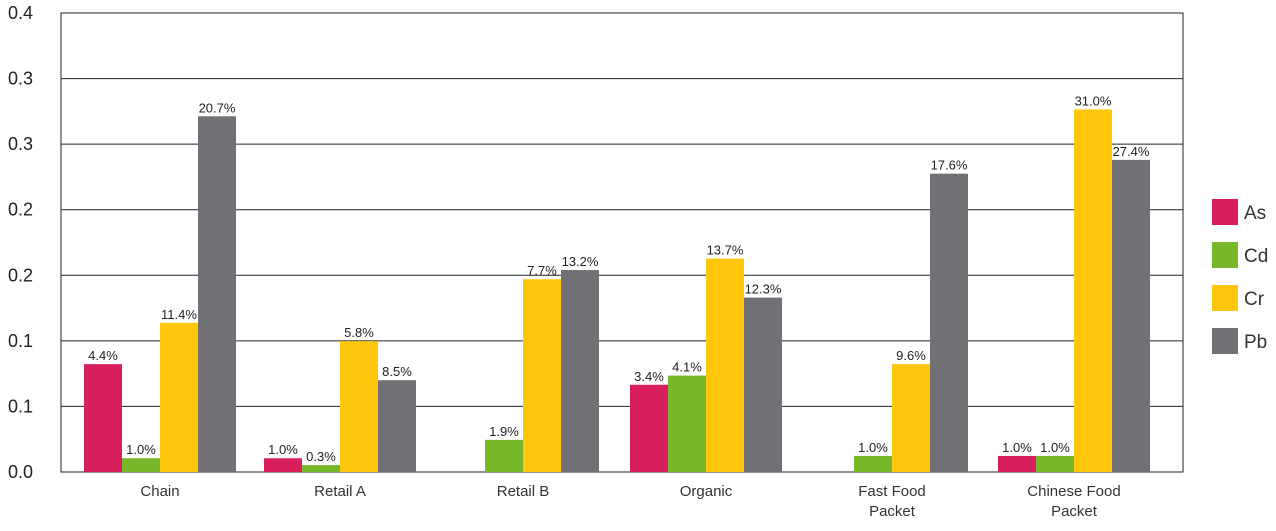 Image resolution: width=1276 pixels, height=531 pixels. Describe the element at coordinates (179, 314) in the screenshot. I see `data-label: 11.4%` at that location.